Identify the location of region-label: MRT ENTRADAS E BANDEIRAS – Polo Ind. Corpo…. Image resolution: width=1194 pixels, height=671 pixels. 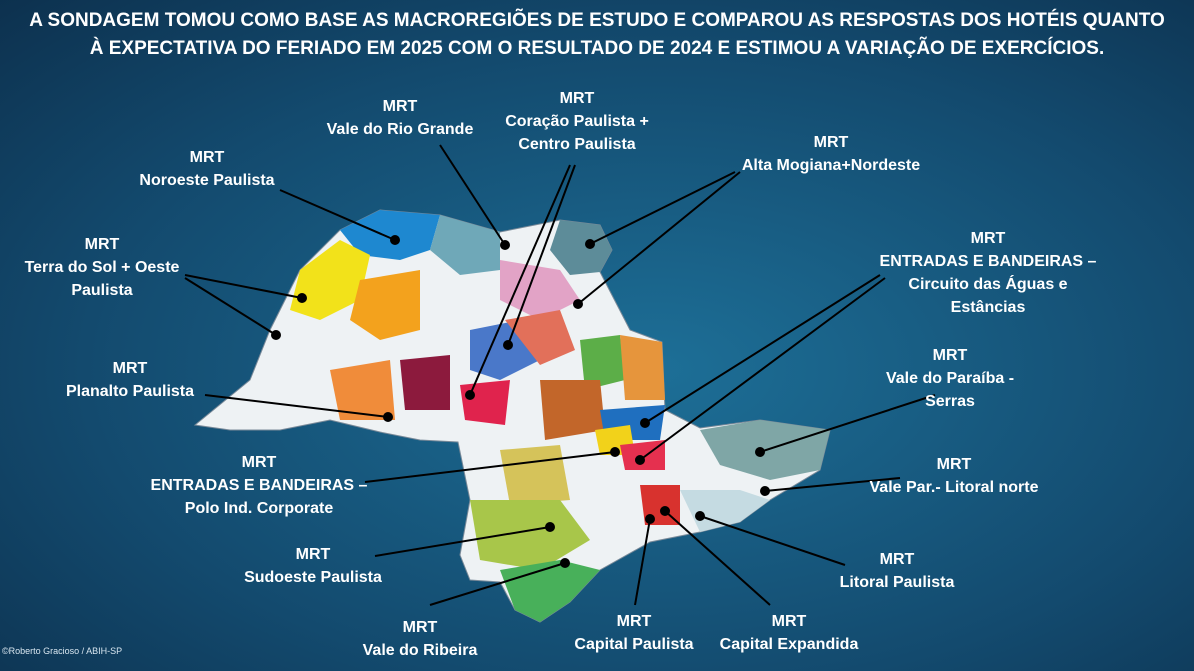
(259, 485).